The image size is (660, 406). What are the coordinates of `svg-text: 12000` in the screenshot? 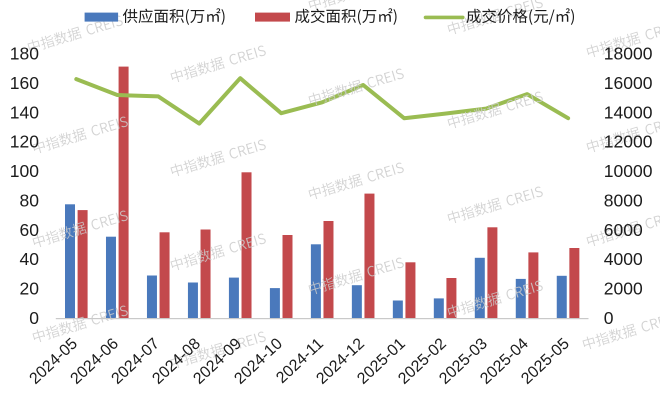 It's located at (628, 142).